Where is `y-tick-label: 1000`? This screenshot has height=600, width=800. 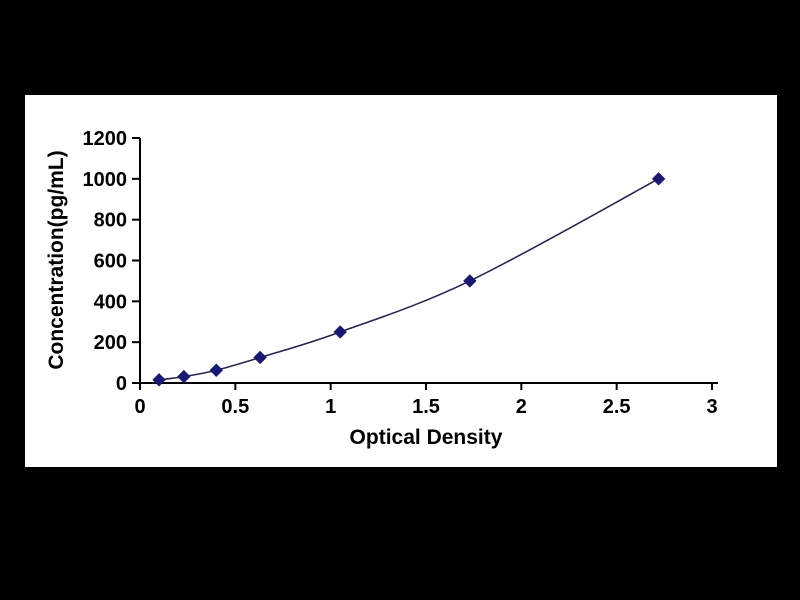
y-tick-label: 1000 is located at coordinates (105, 180).